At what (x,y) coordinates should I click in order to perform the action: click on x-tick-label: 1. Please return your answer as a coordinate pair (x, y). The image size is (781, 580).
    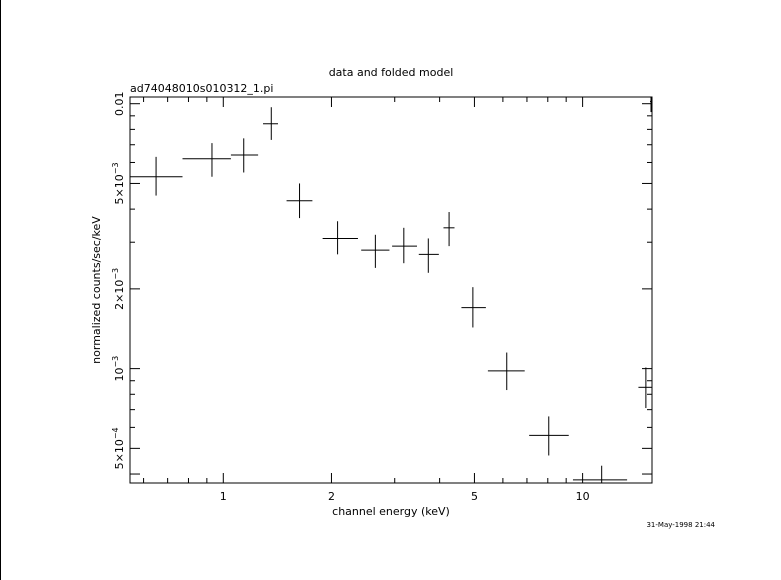
    Looking at the image, I should click on (223, 496).